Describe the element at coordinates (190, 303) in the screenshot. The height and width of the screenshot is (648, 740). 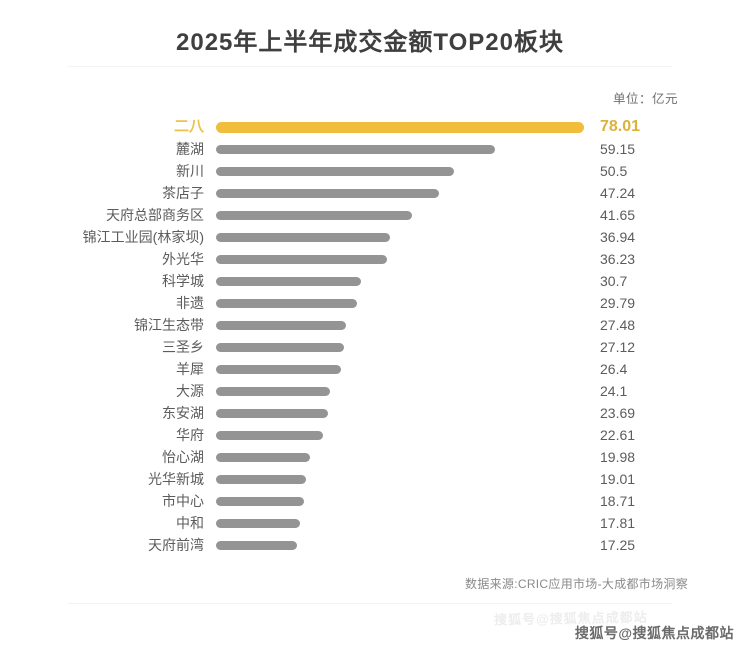
I see `bar-category-label: 非遗` at that location.